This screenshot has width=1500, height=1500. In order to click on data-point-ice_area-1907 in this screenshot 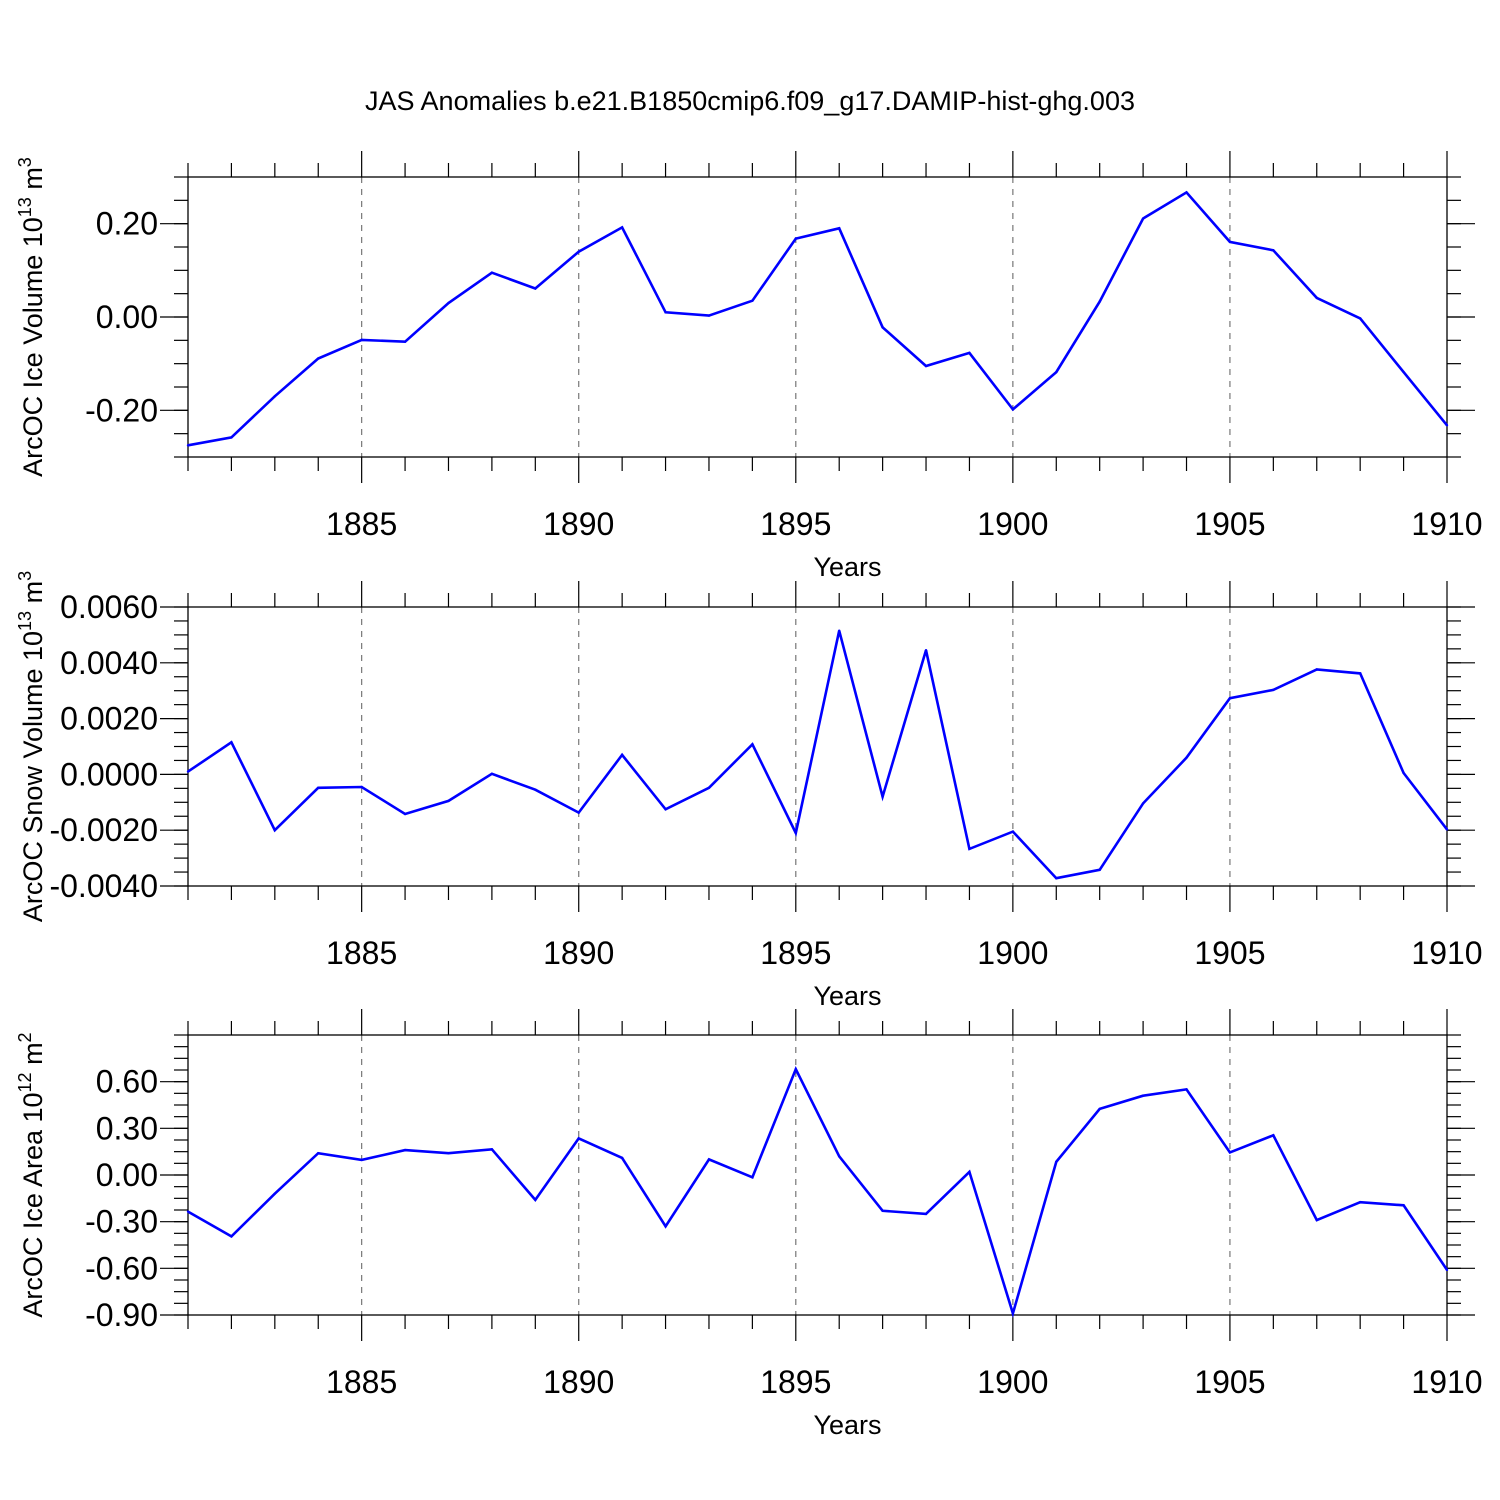, I will do `click(1316, 1220)`.